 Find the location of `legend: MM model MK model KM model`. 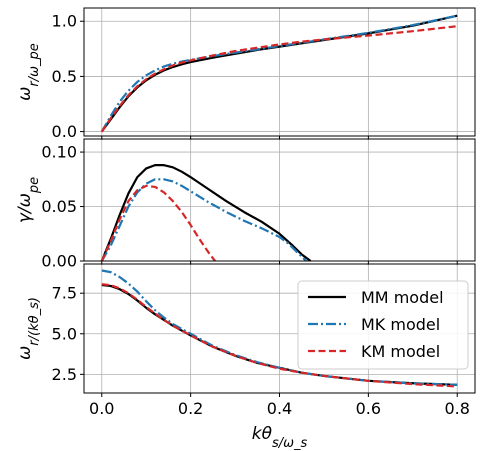

legend: MM model MK model KM model is located at coordinates (383, 325).